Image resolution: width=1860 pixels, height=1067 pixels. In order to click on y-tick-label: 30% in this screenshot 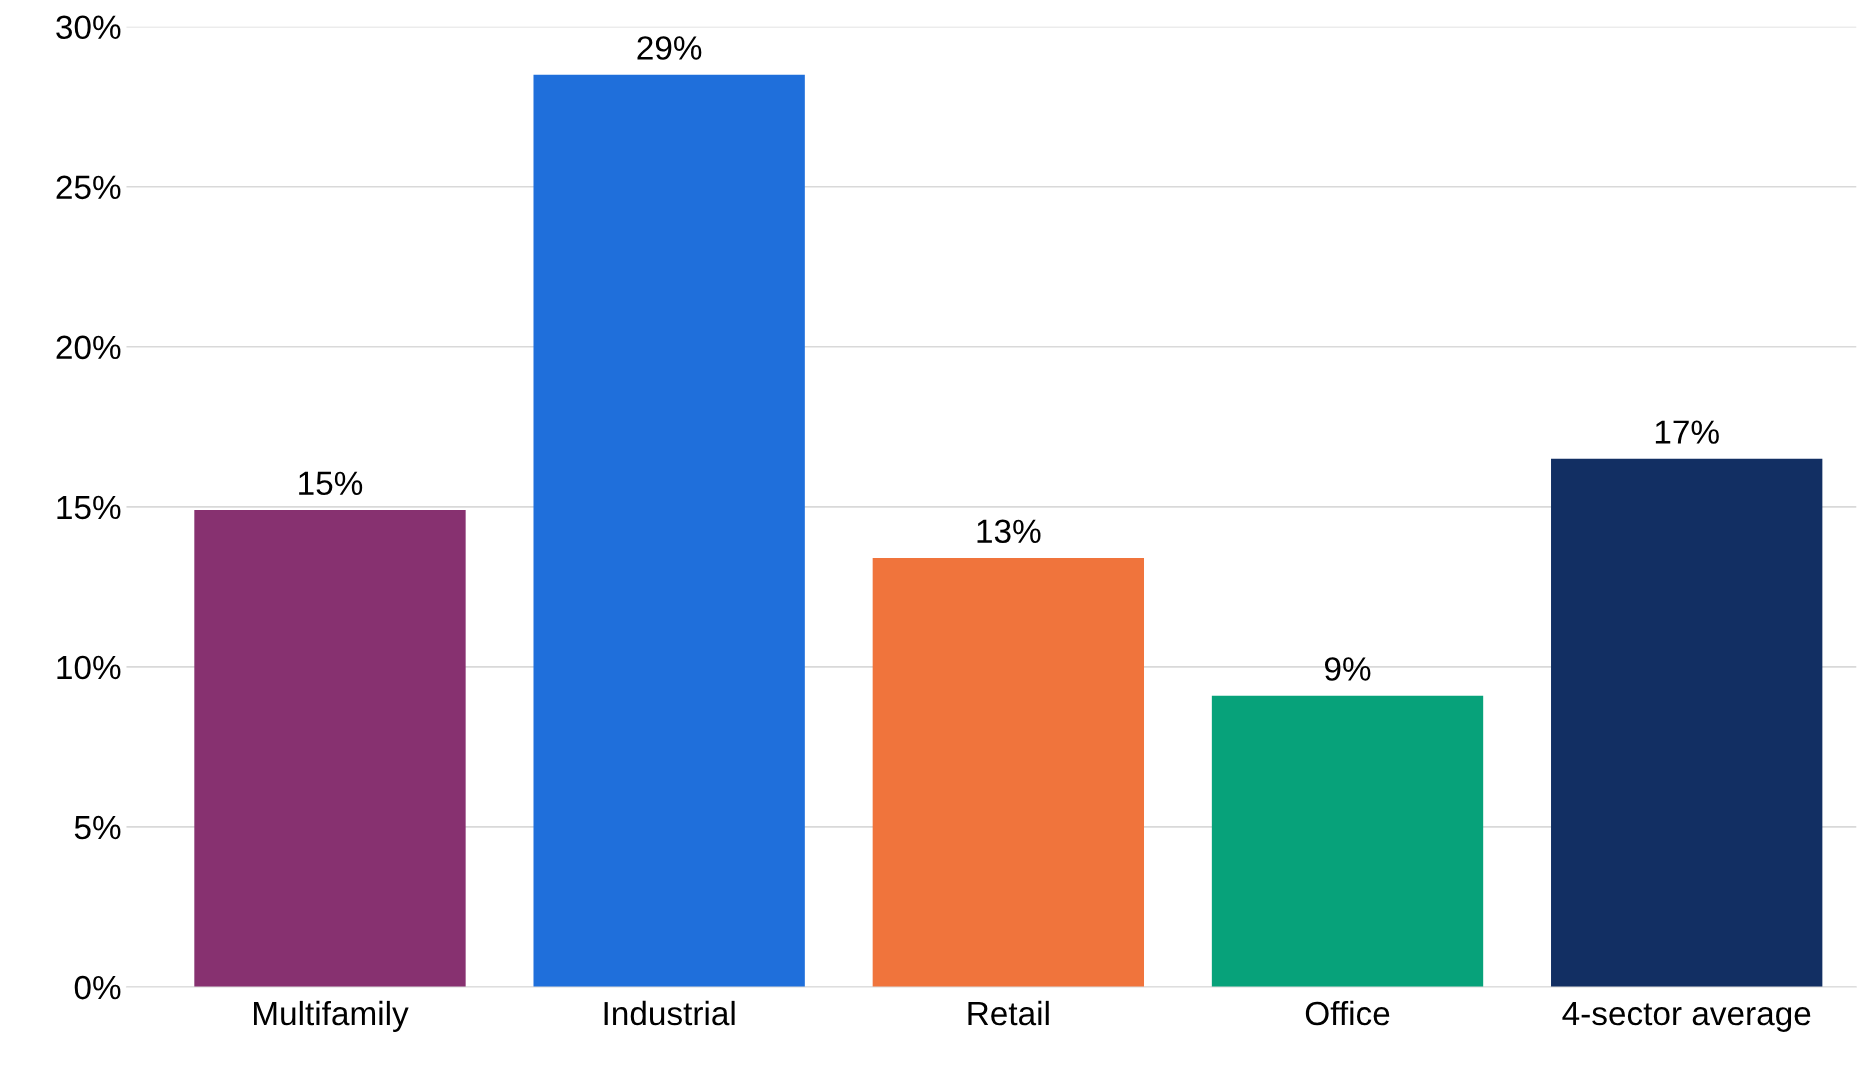, I will do `click(88, 27)`.